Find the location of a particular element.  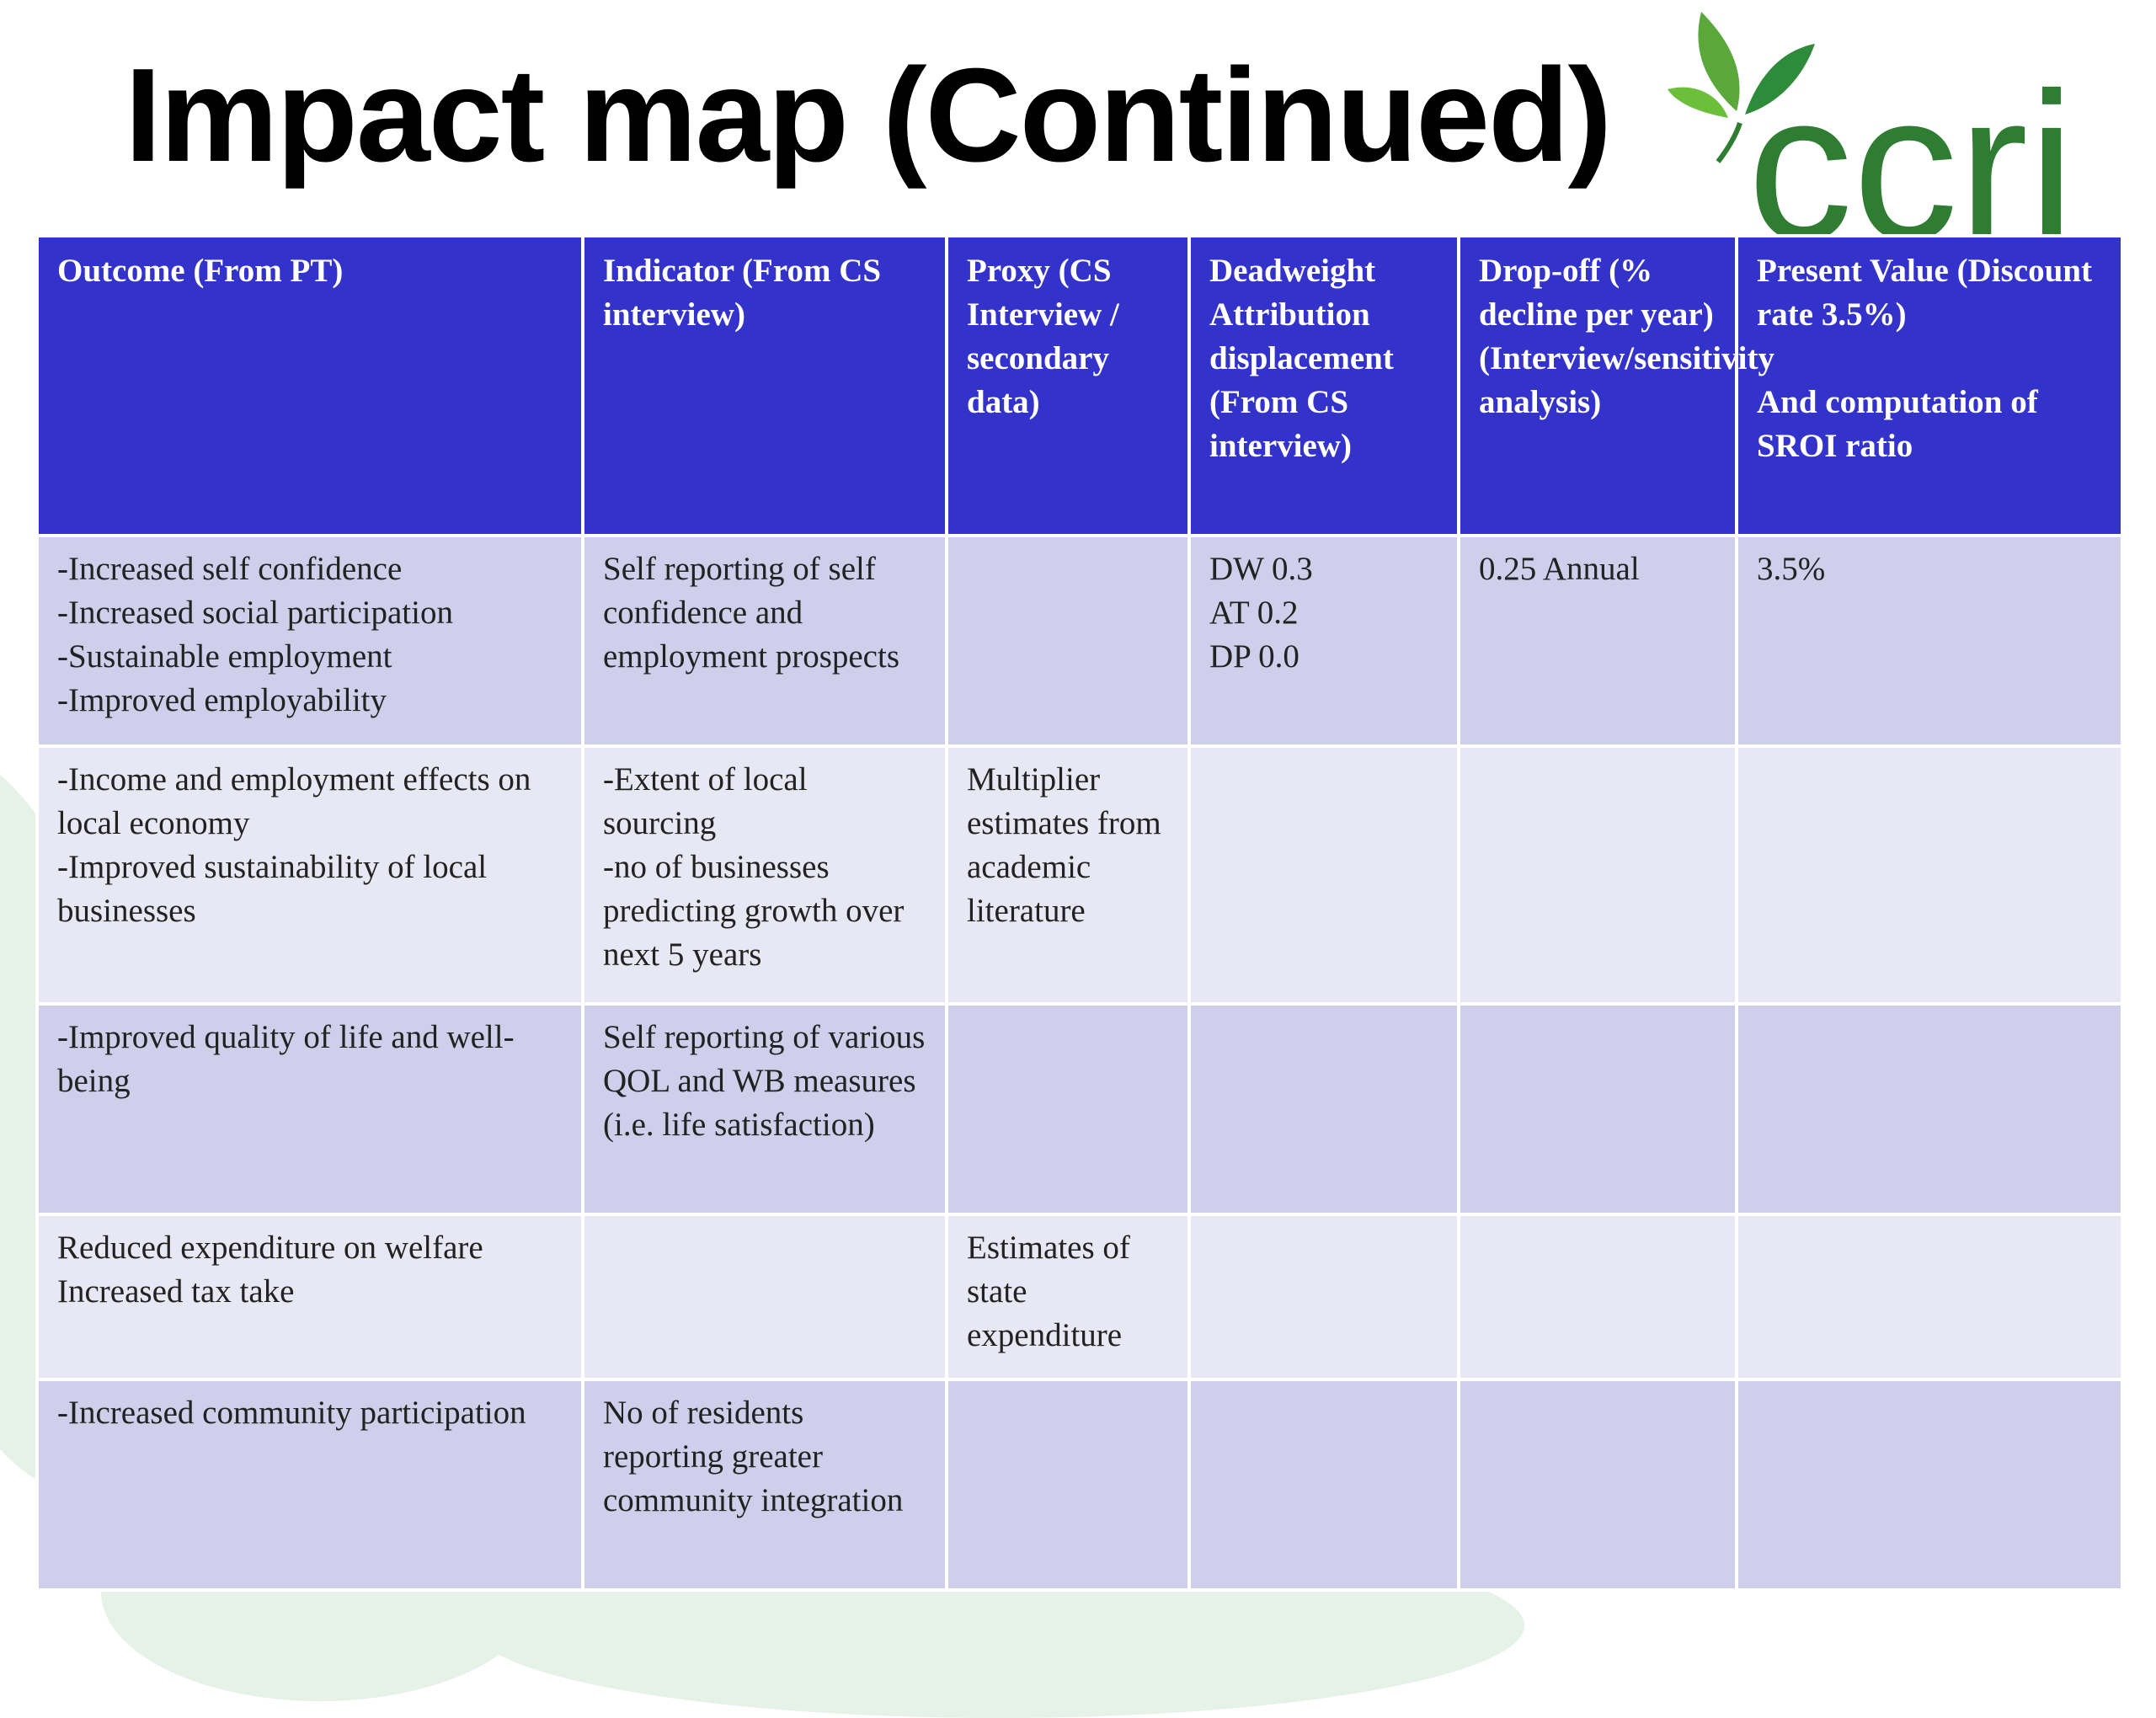

cell-indicator is located at coordinates (764, 1297).